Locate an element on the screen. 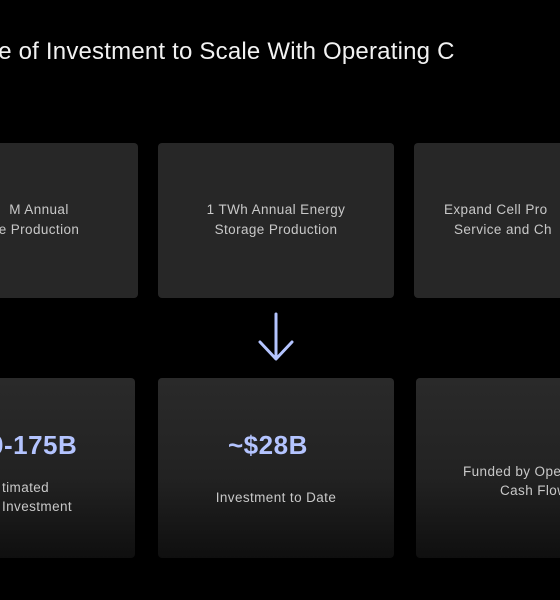 The image size is (560, 600). funded-operating-line2: Cash Flow is located at coordinates (530, 490).